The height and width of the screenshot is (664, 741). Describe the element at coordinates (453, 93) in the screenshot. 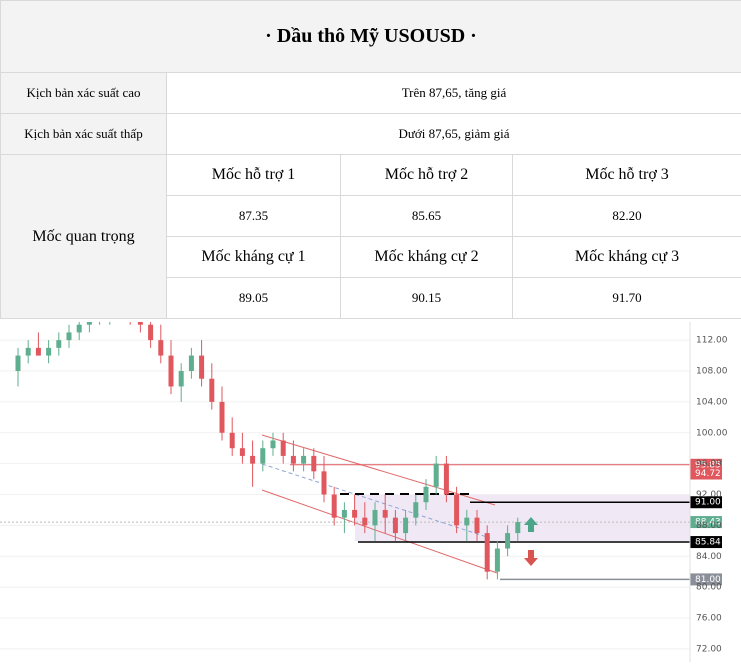

I see `row-value: Trên 87,65, tăng giá` at that location.